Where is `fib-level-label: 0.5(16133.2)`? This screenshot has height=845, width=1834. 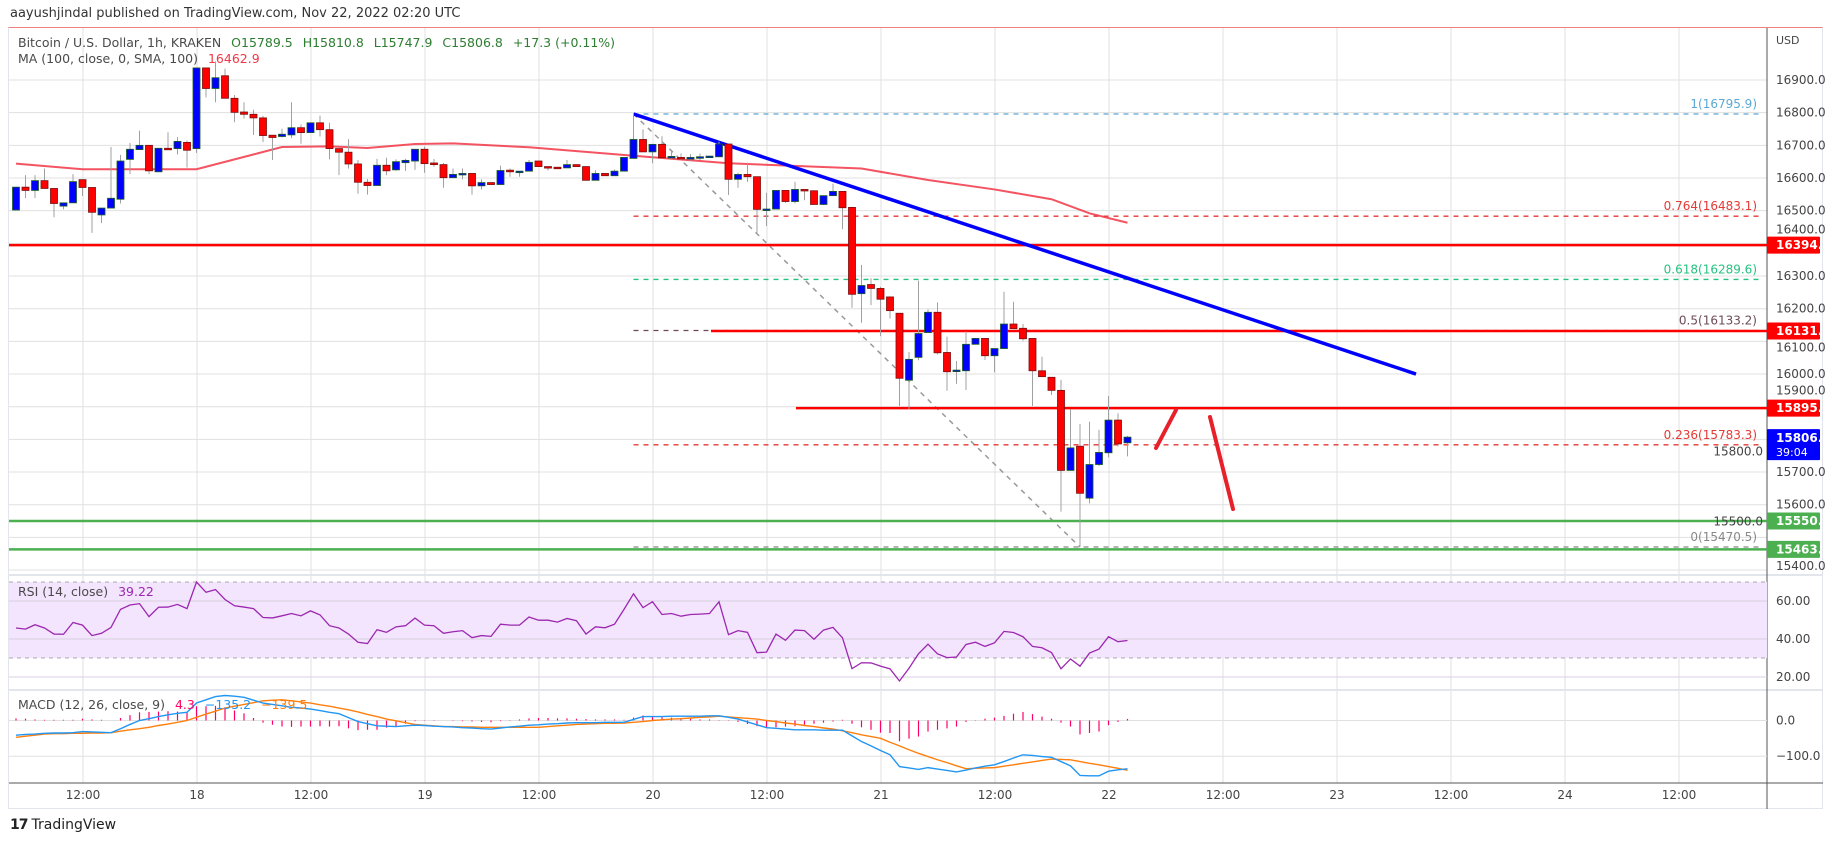
fib-level-label: 0.5(16133.2) is located at coordinates (1718, 321).